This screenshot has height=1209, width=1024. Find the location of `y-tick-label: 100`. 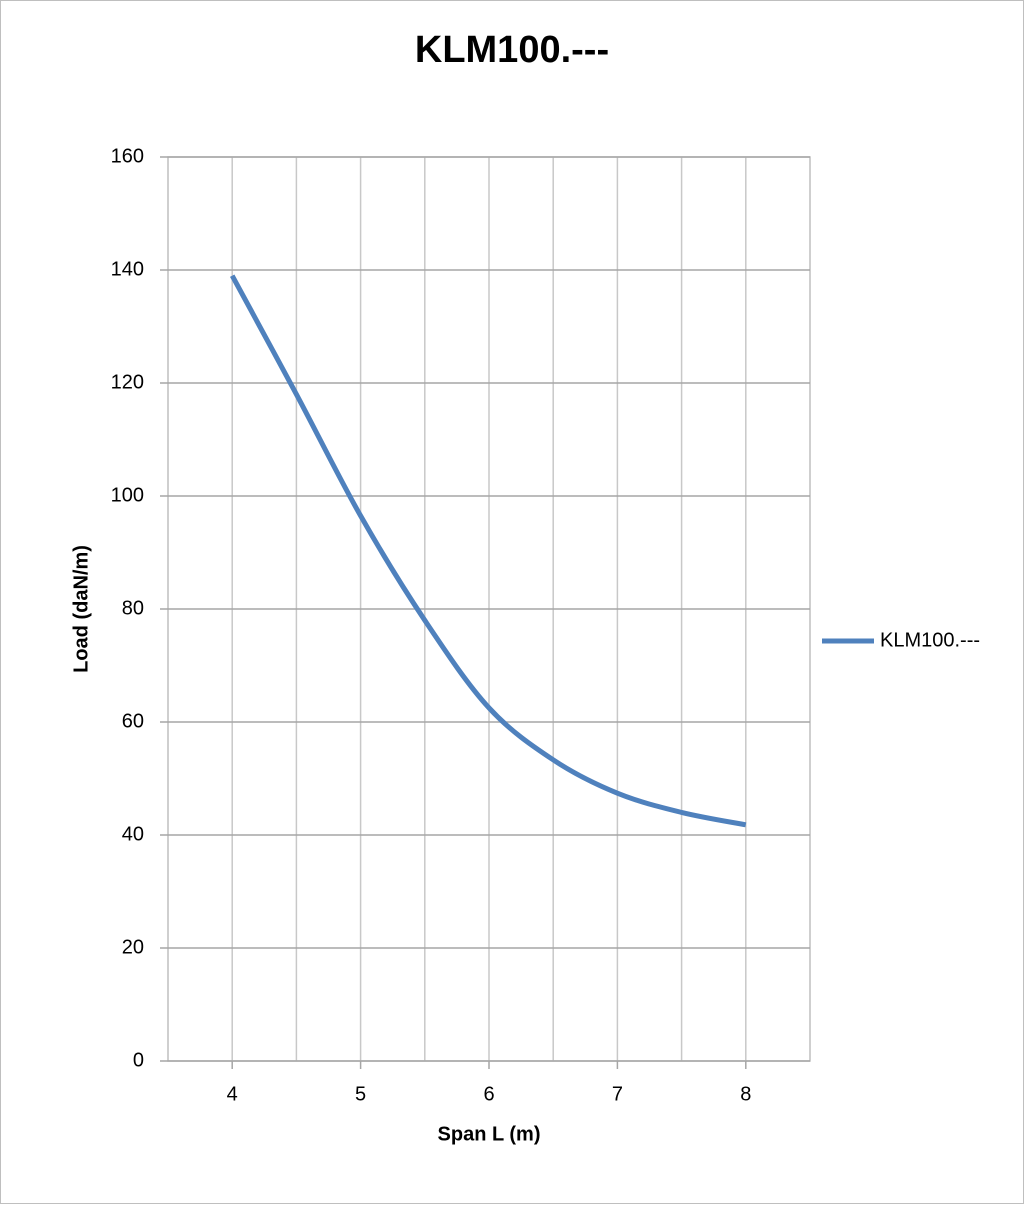

y-tick-label: 100 is located at coordinates (127, 495).